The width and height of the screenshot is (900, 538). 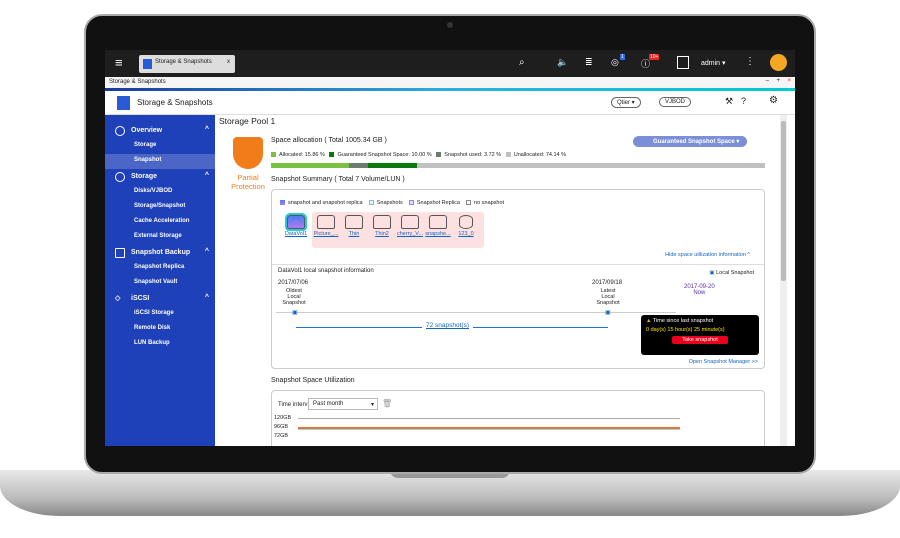 I want to click on space-bar, so click(x=518, y=165).